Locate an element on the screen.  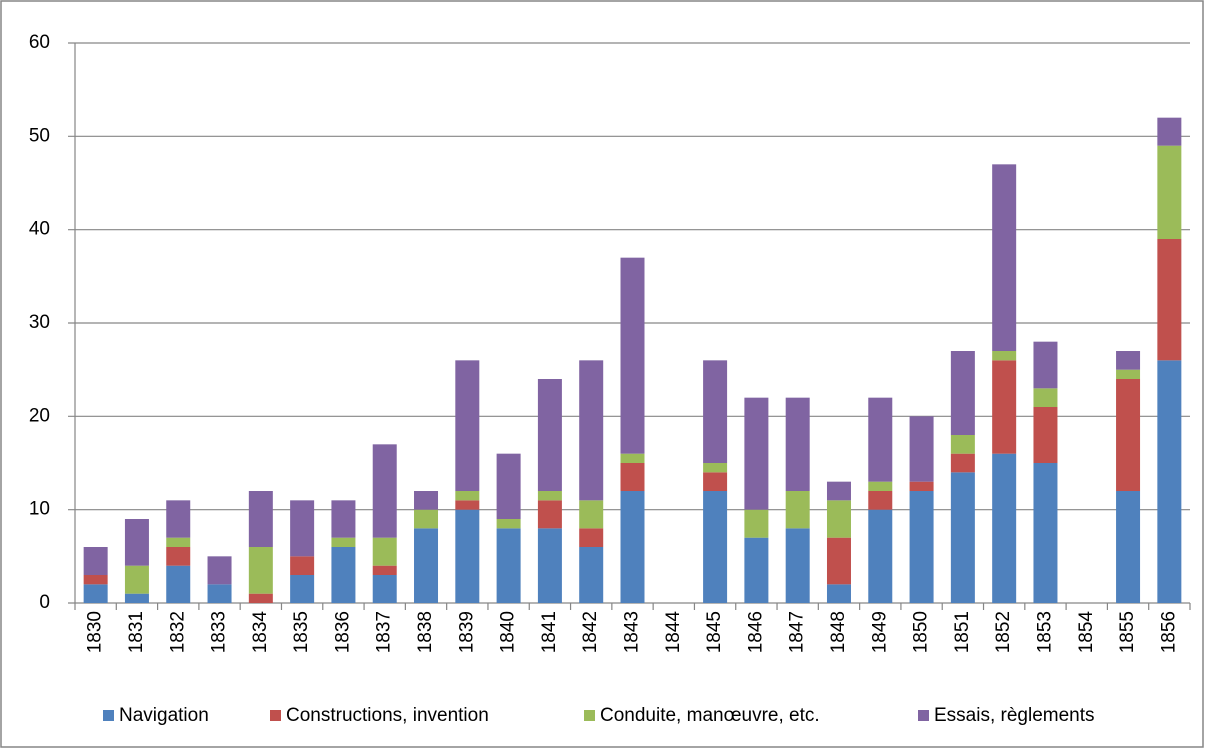
legend-label: Essais, règlements is located at coordinates (1014, 715).